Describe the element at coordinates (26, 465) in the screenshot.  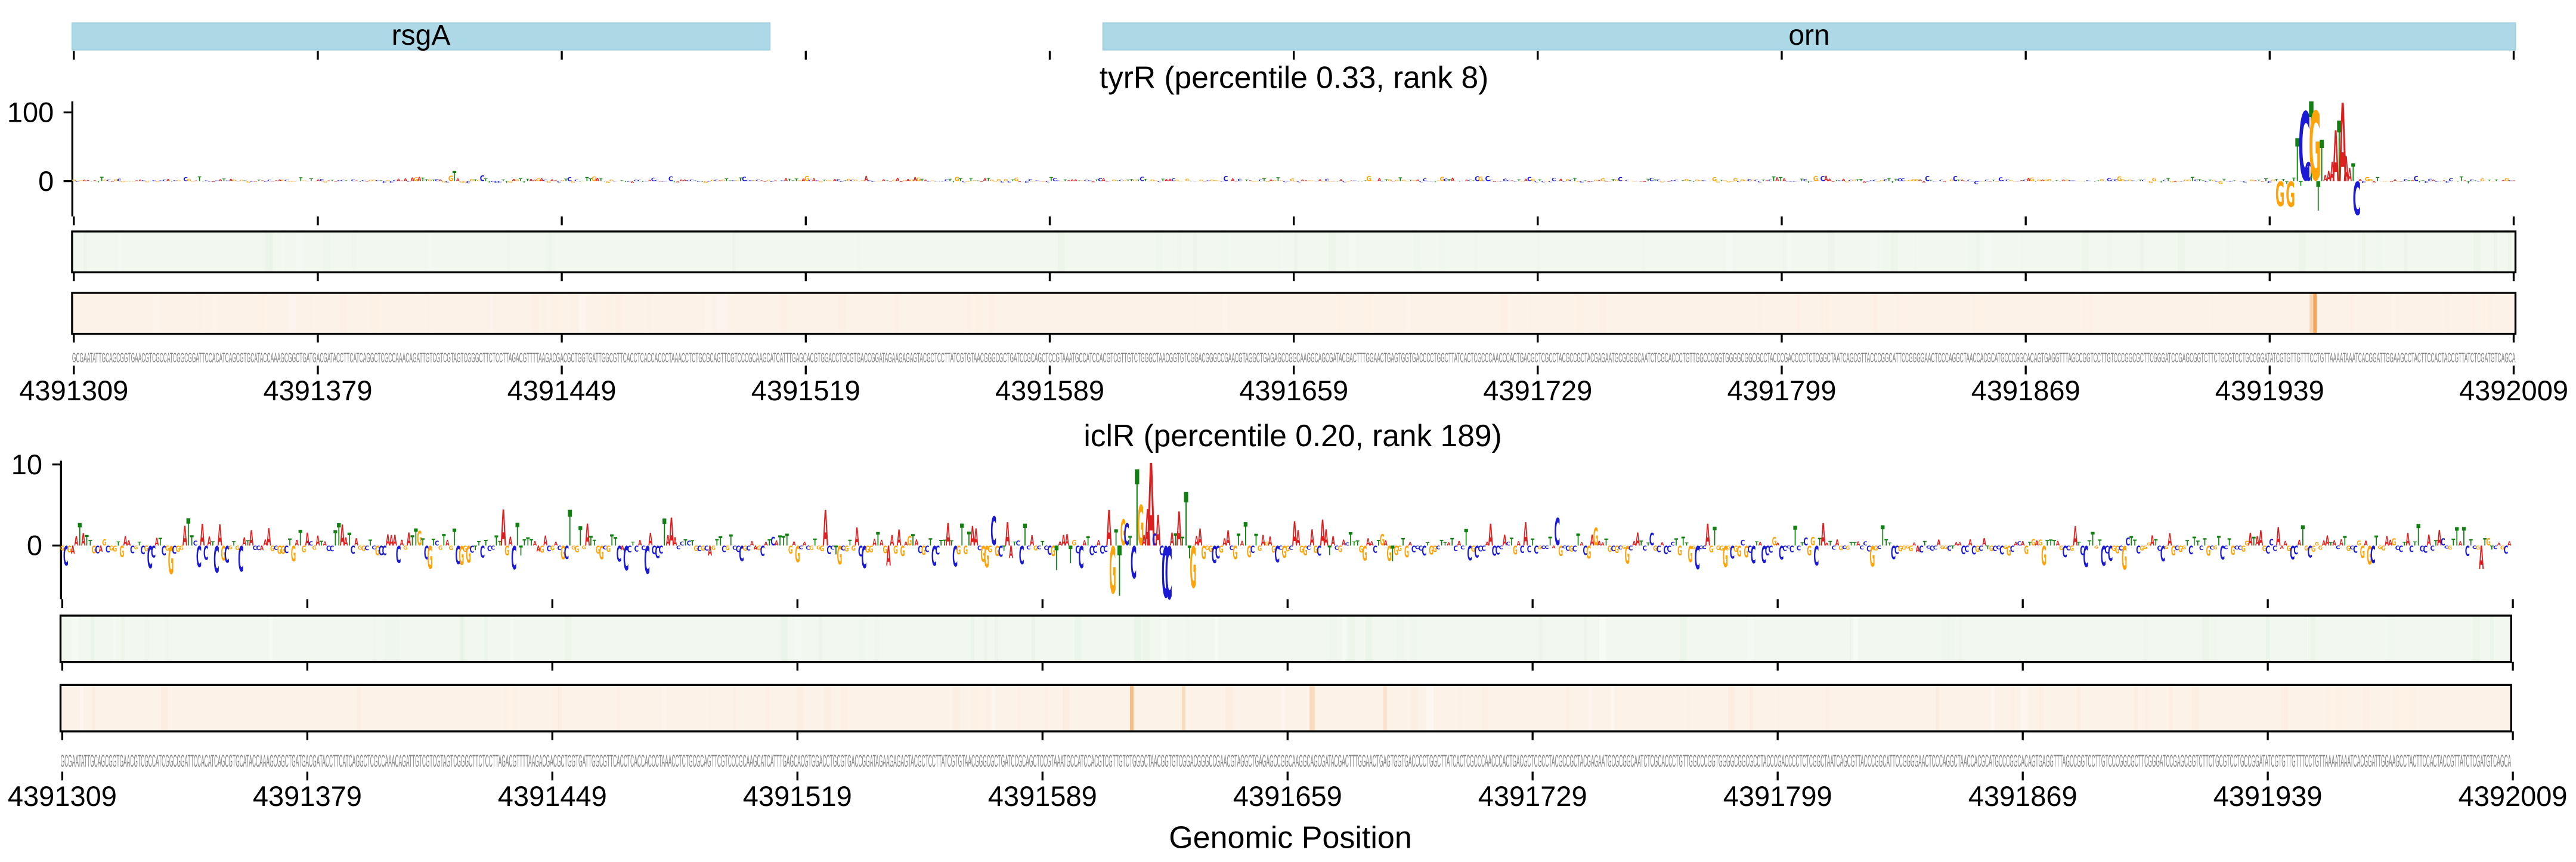
I see `svg-text: 10` at that location.